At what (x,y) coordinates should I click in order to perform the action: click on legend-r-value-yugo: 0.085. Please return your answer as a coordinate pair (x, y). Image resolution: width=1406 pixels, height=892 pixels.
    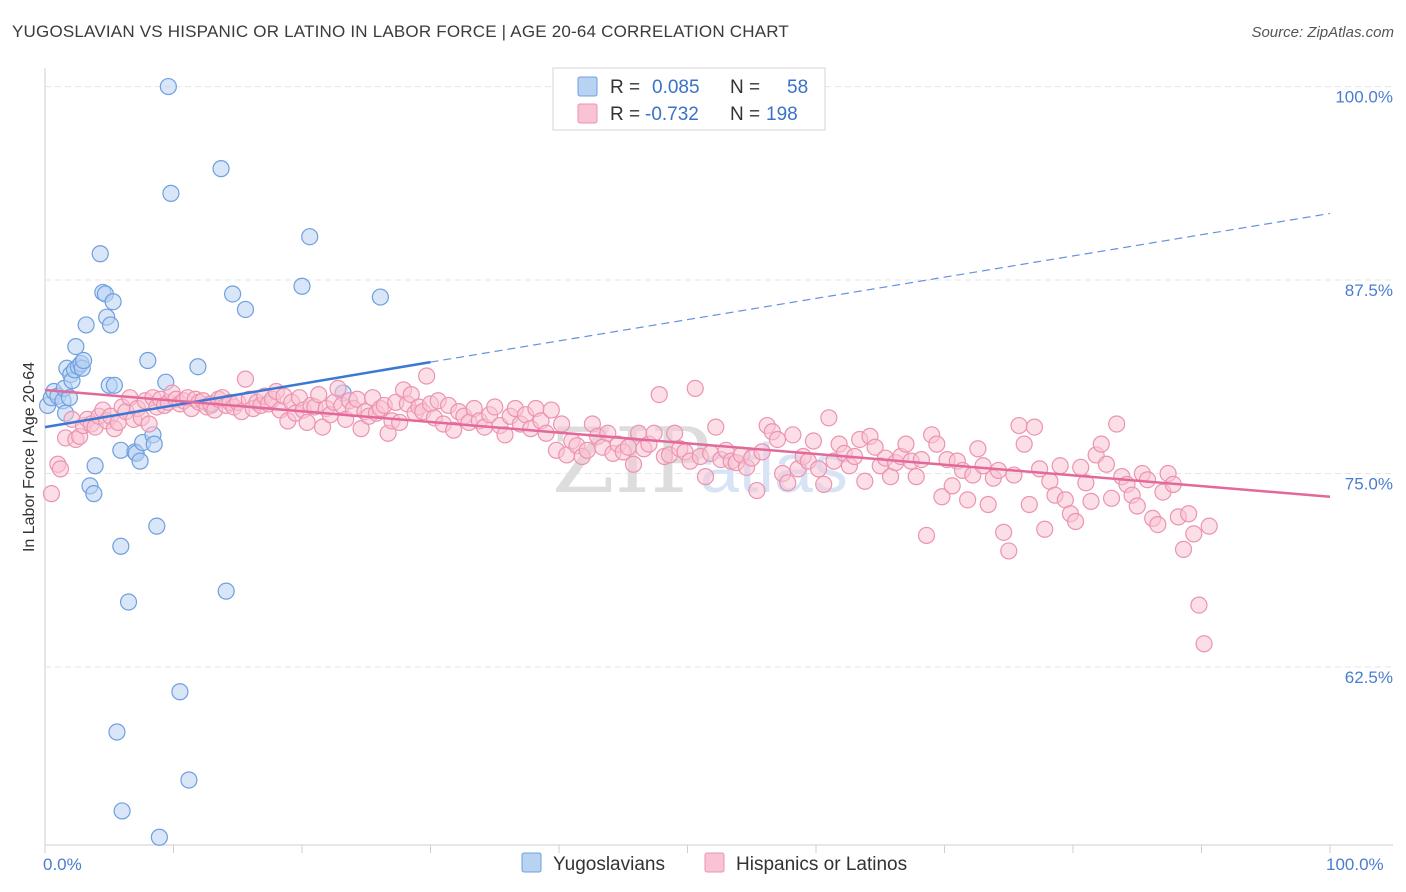
    Looking at the image, I should click on (676, 87).